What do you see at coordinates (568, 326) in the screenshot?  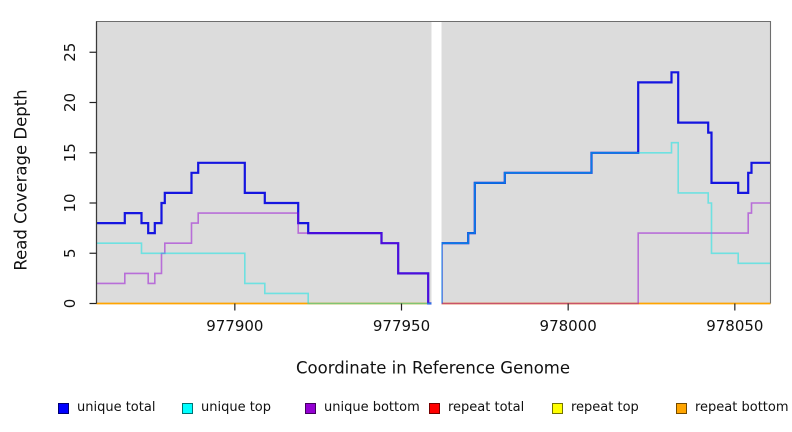 I see `x-tick-label: 978000` at bounding box center [568, 326].